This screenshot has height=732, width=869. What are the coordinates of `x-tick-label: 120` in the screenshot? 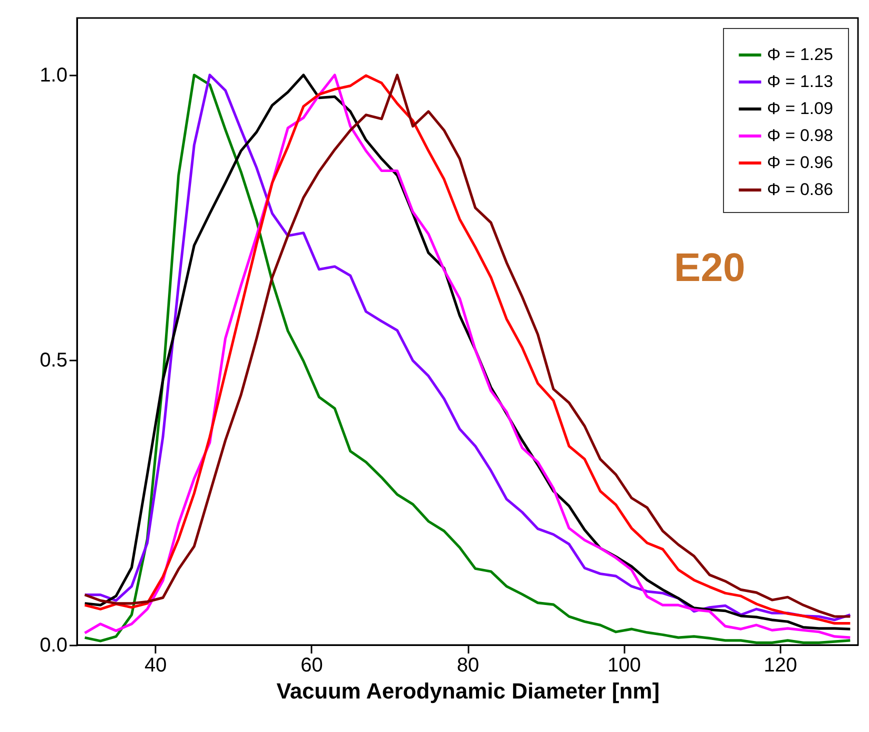 It's located at (781, 665).